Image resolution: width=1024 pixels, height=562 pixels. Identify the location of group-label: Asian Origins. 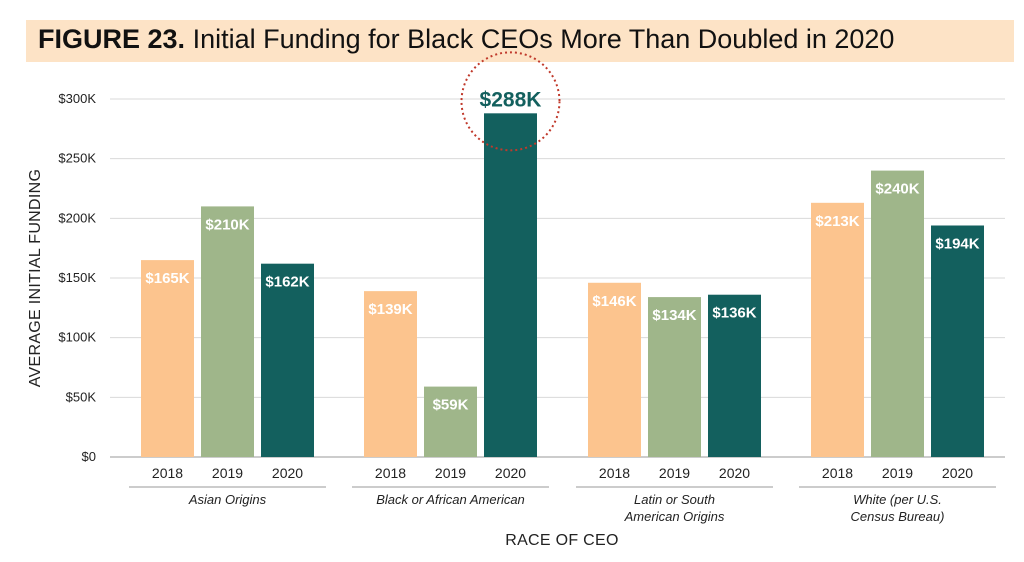
(227, 499).